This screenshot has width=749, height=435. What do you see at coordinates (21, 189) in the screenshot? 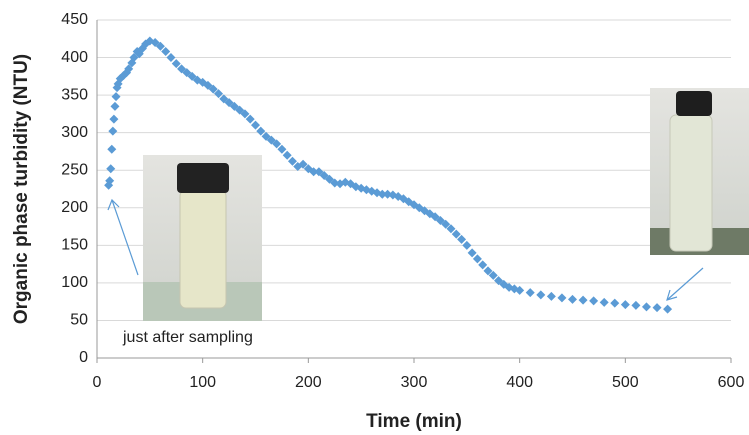
I see `y-axis-title: Organic phase turbidity (NTU)` at bounding box center [21, 189].